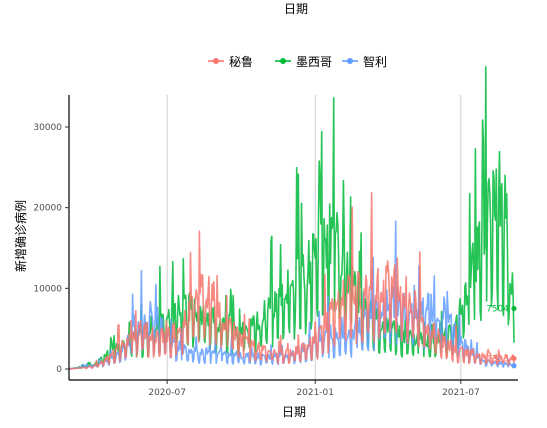 The width and height of the screenshot is (547, 428). I want to click on x-axis-ticks: 2020-07 2021-01 2021-07, so click(314, 389).